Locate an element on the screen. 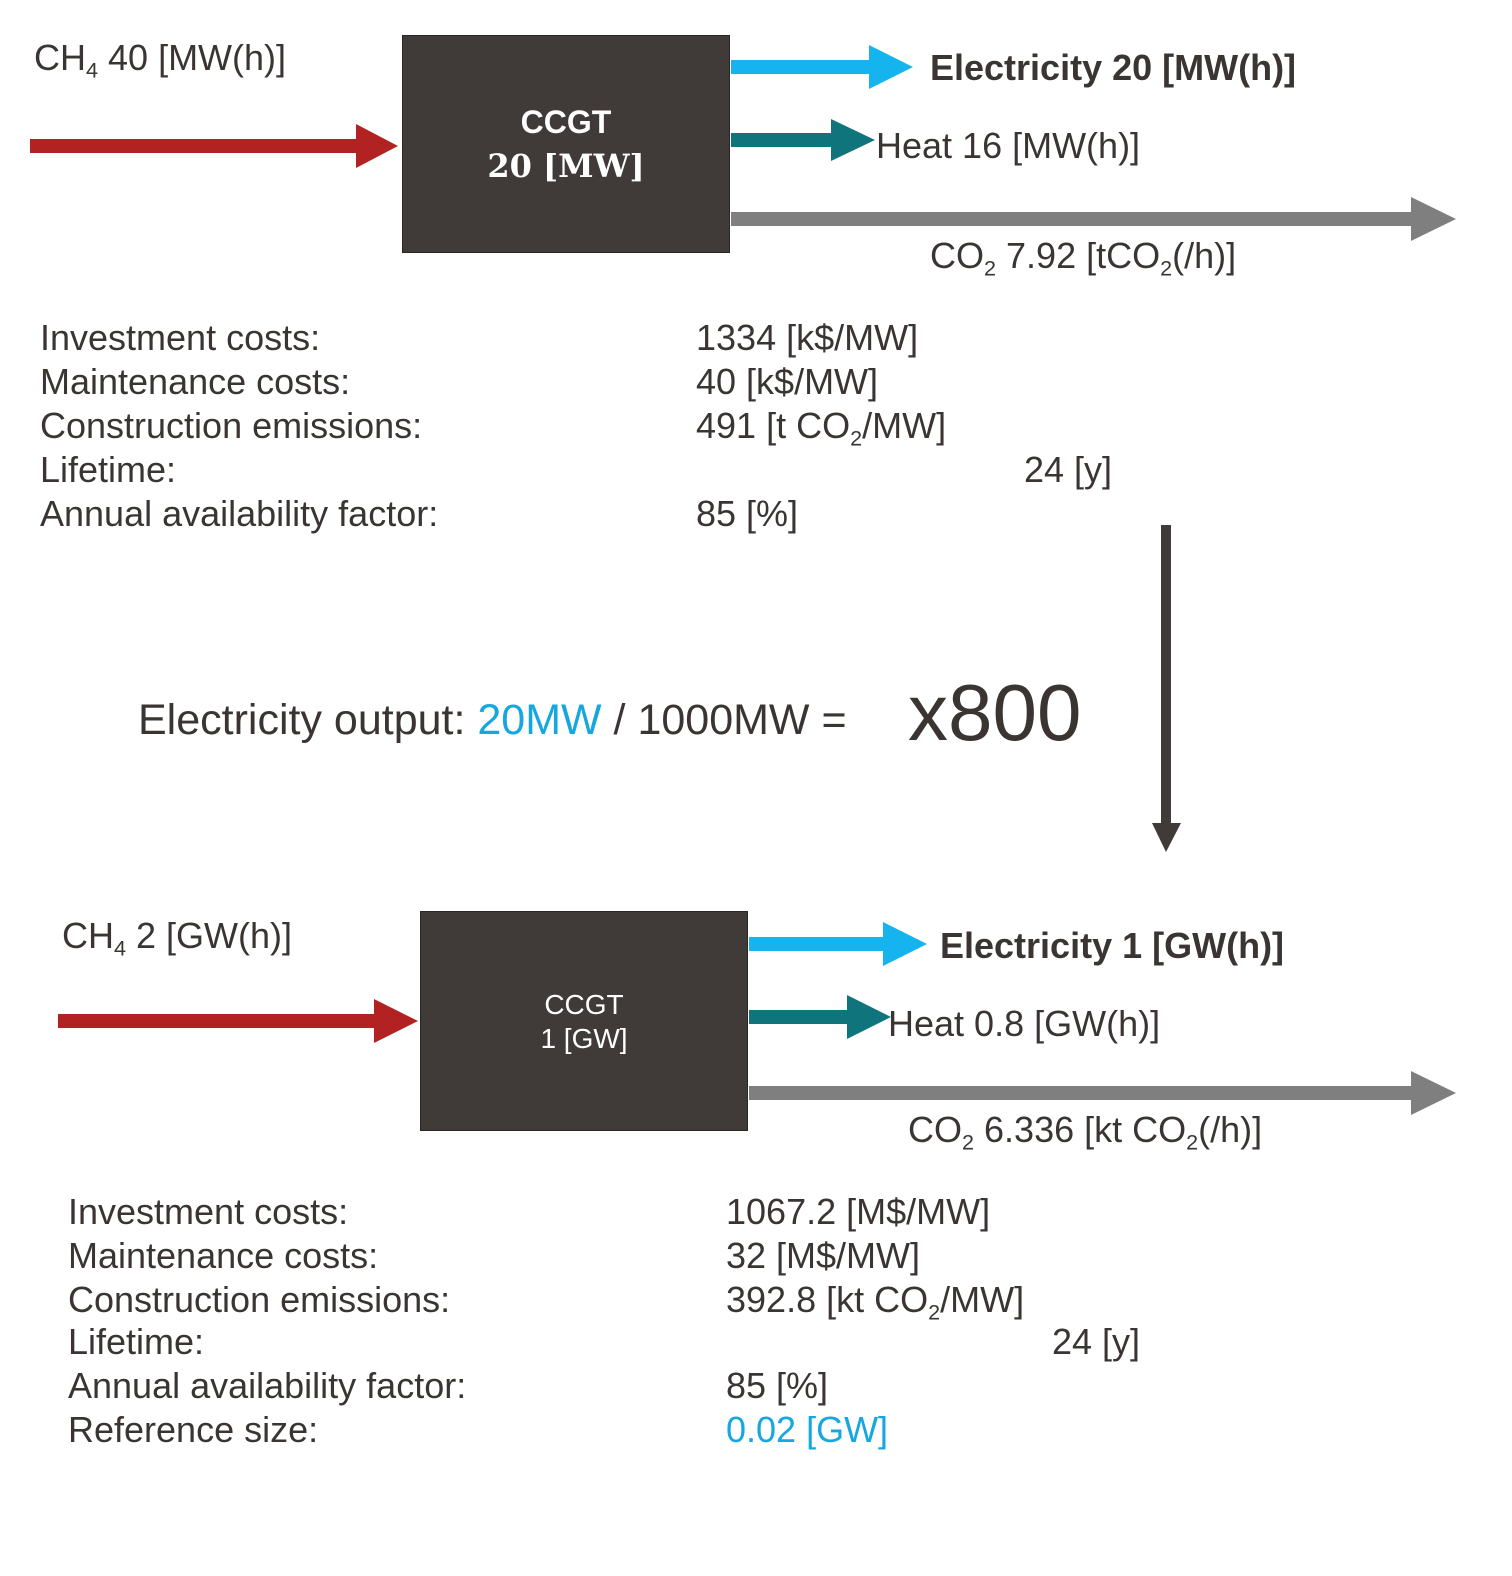 The width and height of the screenshot is (1512, 1576). top-construction-value-b: /MW] is located at coordinates (904, 425).